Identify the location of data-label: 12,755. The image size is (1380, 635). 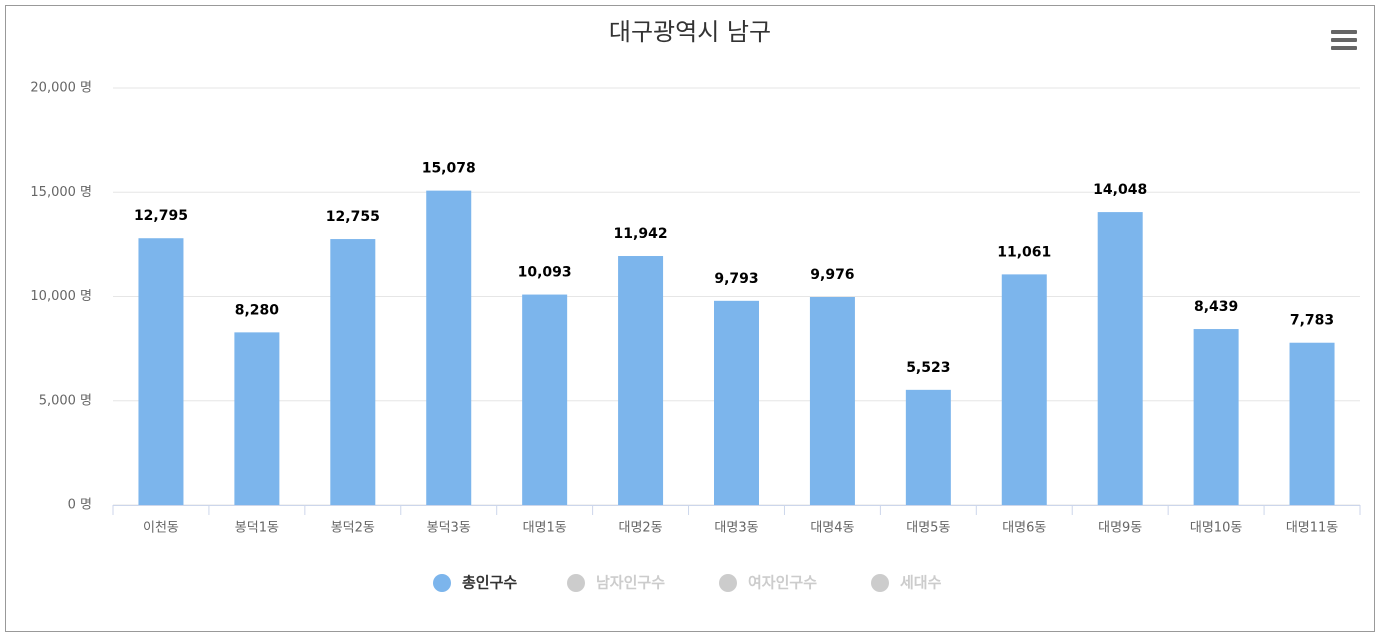
(353, 217).